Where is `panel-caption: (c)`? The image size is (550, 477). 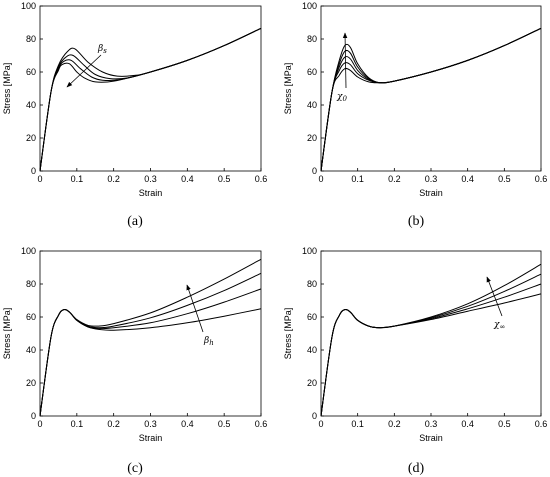
panel-caption: (c) is located at coordinates (135, 468).